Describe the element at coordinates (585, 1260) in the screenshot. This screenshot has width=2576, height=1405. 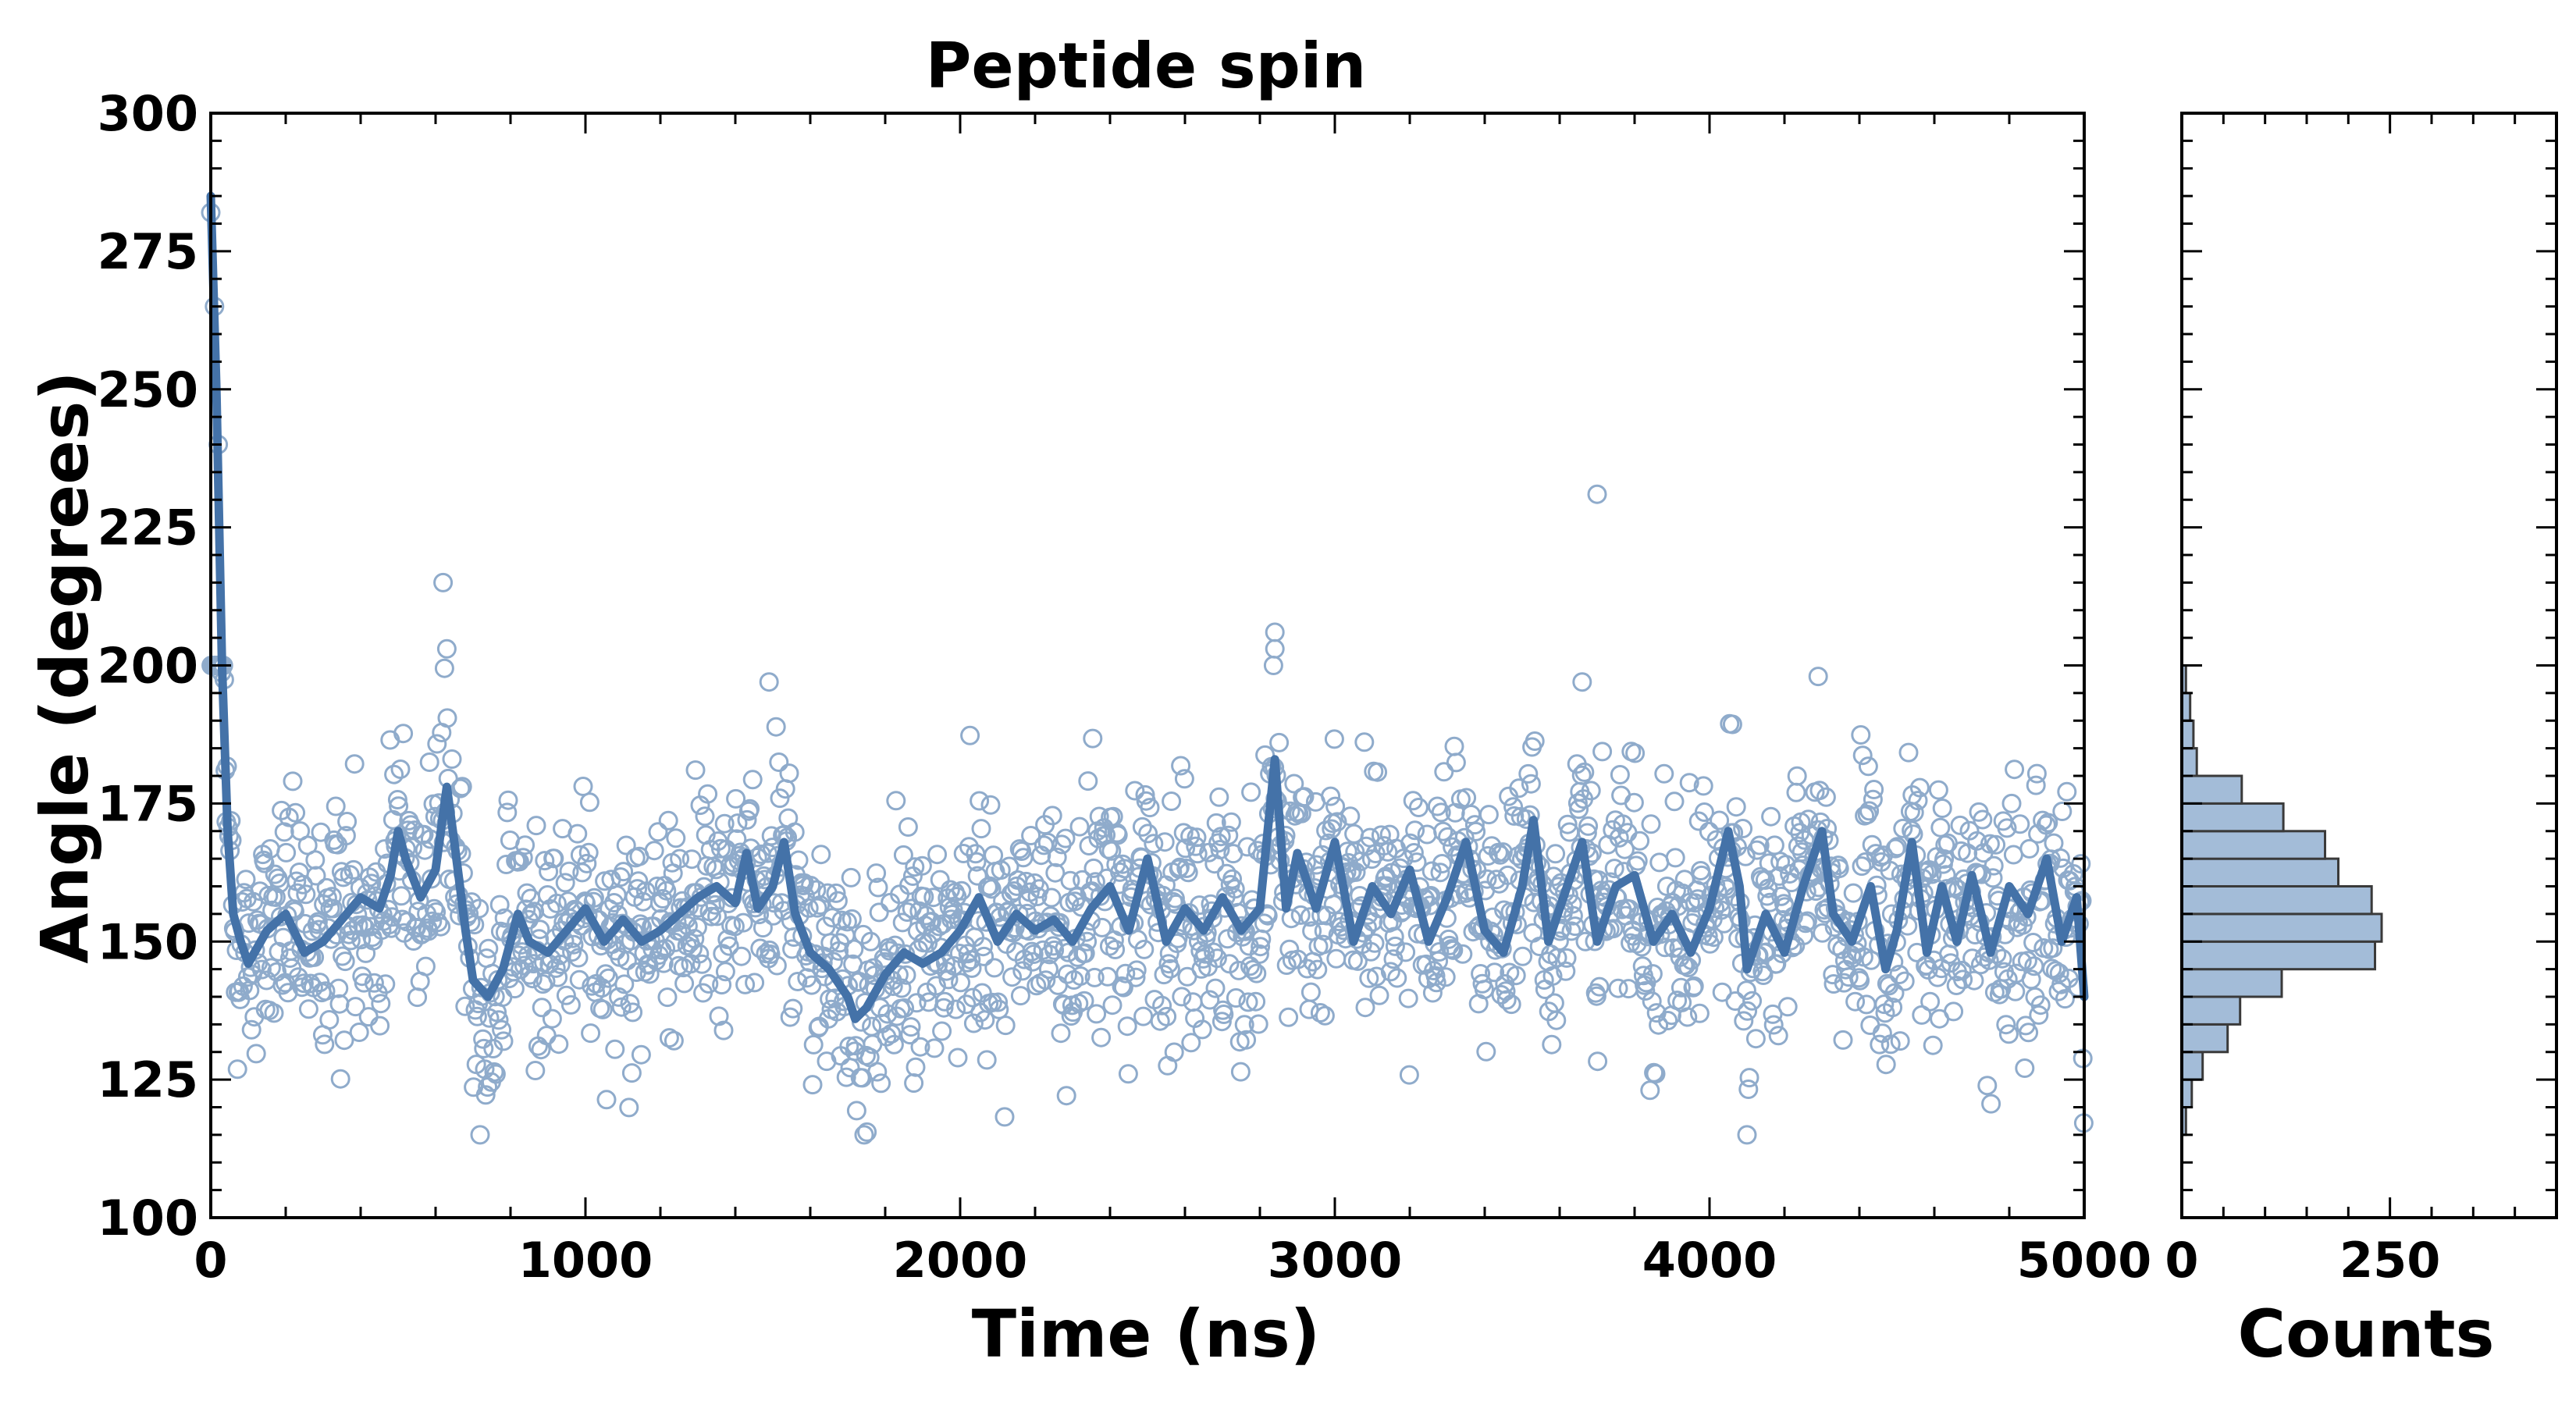
I see `x-tick-label: 1000` at that location.